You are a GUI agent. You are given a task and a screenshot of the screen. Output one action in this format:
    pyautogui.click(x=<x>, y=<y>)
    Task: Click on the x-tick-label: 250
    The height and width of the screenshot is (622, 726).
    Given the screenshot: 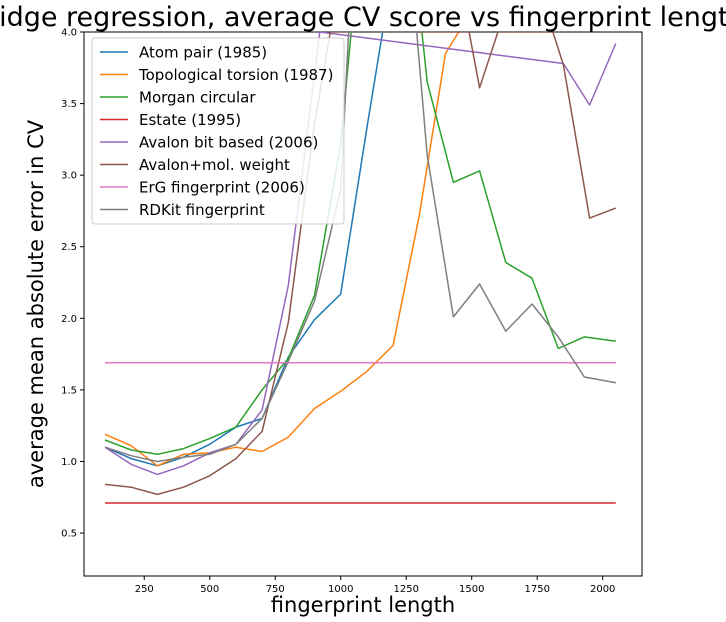 What is the action you would take?
    pyautogui.click(x=144, y=589)
    